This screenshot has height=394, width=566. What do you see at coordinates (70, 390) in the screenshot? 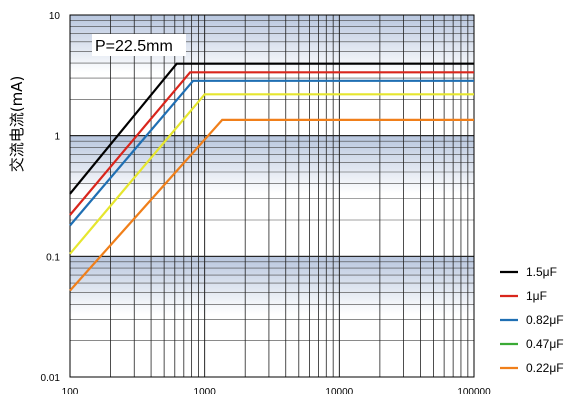
I see `x-tick-label: 100` at bounding box center [70, 390].